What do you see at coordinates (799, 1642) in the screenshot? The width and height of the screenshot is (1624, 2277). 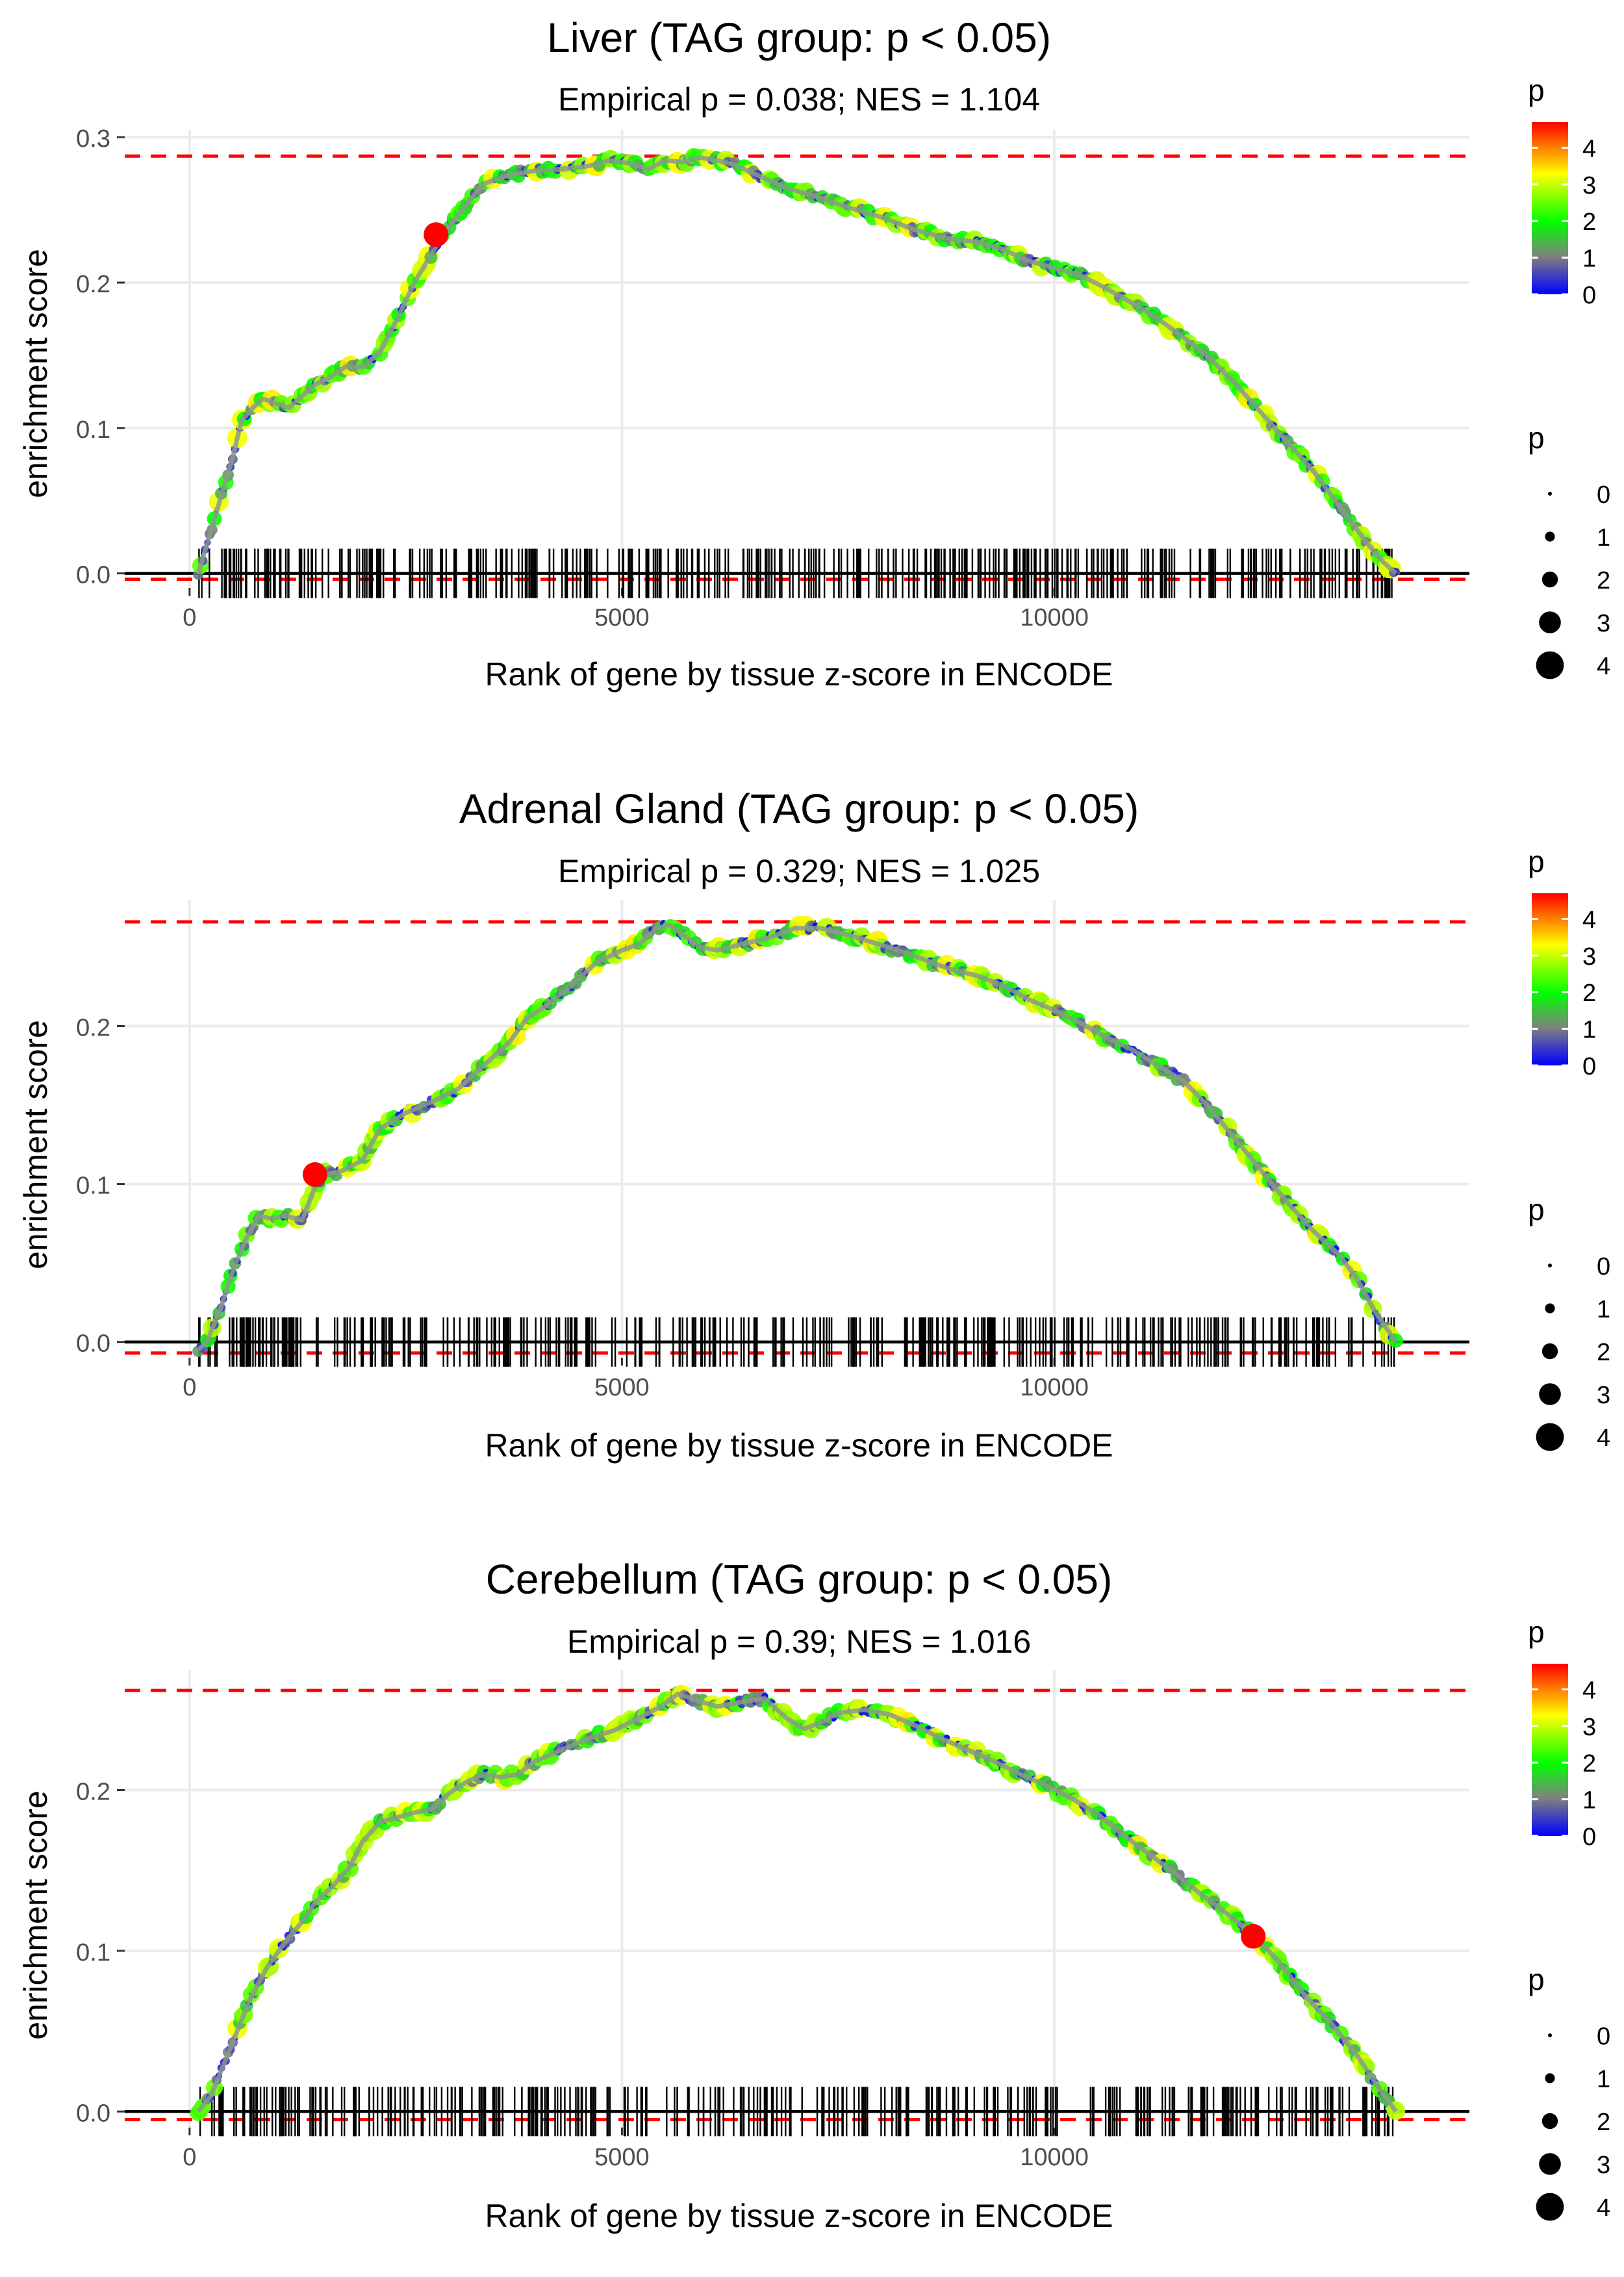 I see `chart-subtitle: Empirical p = 0.39; NES = 1.016` at bounding box center [799, 1642].